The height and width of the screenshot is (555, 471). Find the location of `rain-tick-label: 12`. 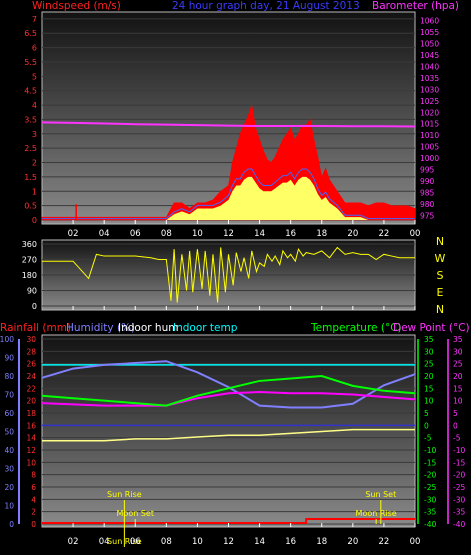

rain-tick-label: 12 is located at coordinates (31, 450).